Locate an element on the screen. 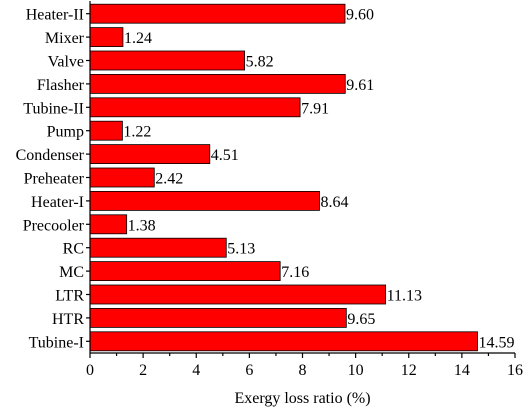 The image size is (526, 410). bar-value-label: 5.82 is located at coordinates (260, 62).